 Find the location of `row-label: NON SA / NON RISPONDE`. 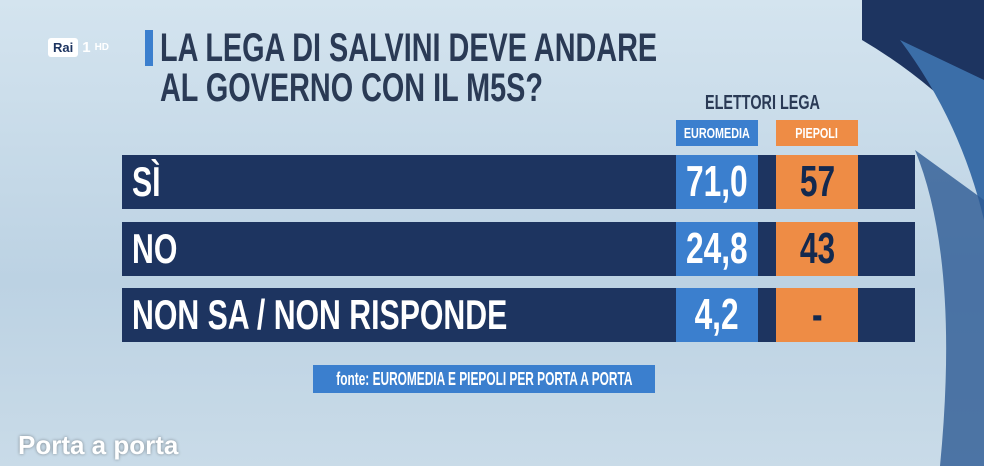

row-label: NON SA / NON RISPONDE is located at coordinates (320, 314).